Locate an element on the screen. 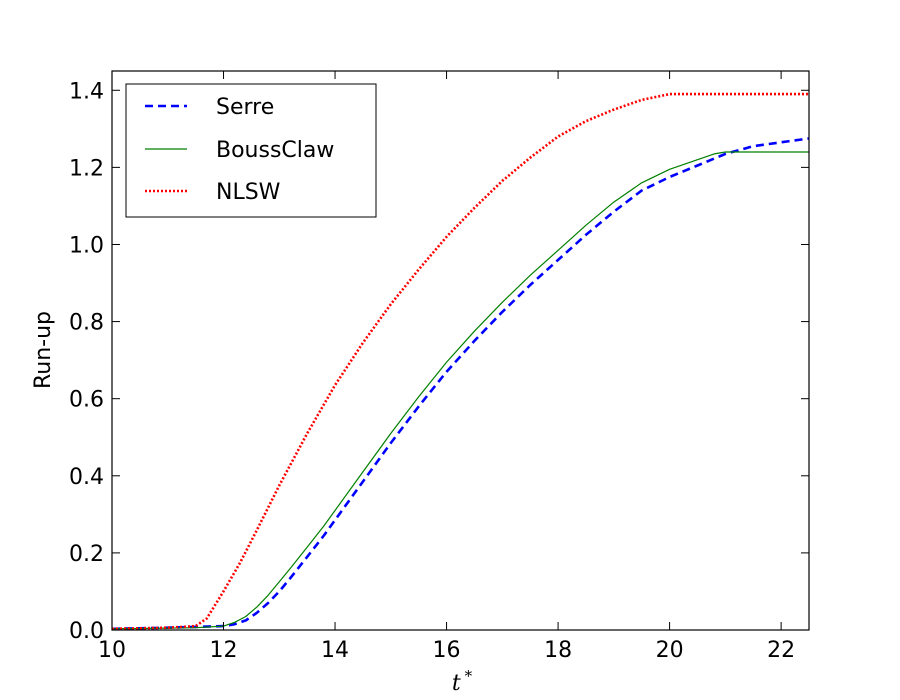 Image resolution: width=900 pixels, height=700 pixels. y-tick-label: 0.8 is located at coordinates (86, 323).